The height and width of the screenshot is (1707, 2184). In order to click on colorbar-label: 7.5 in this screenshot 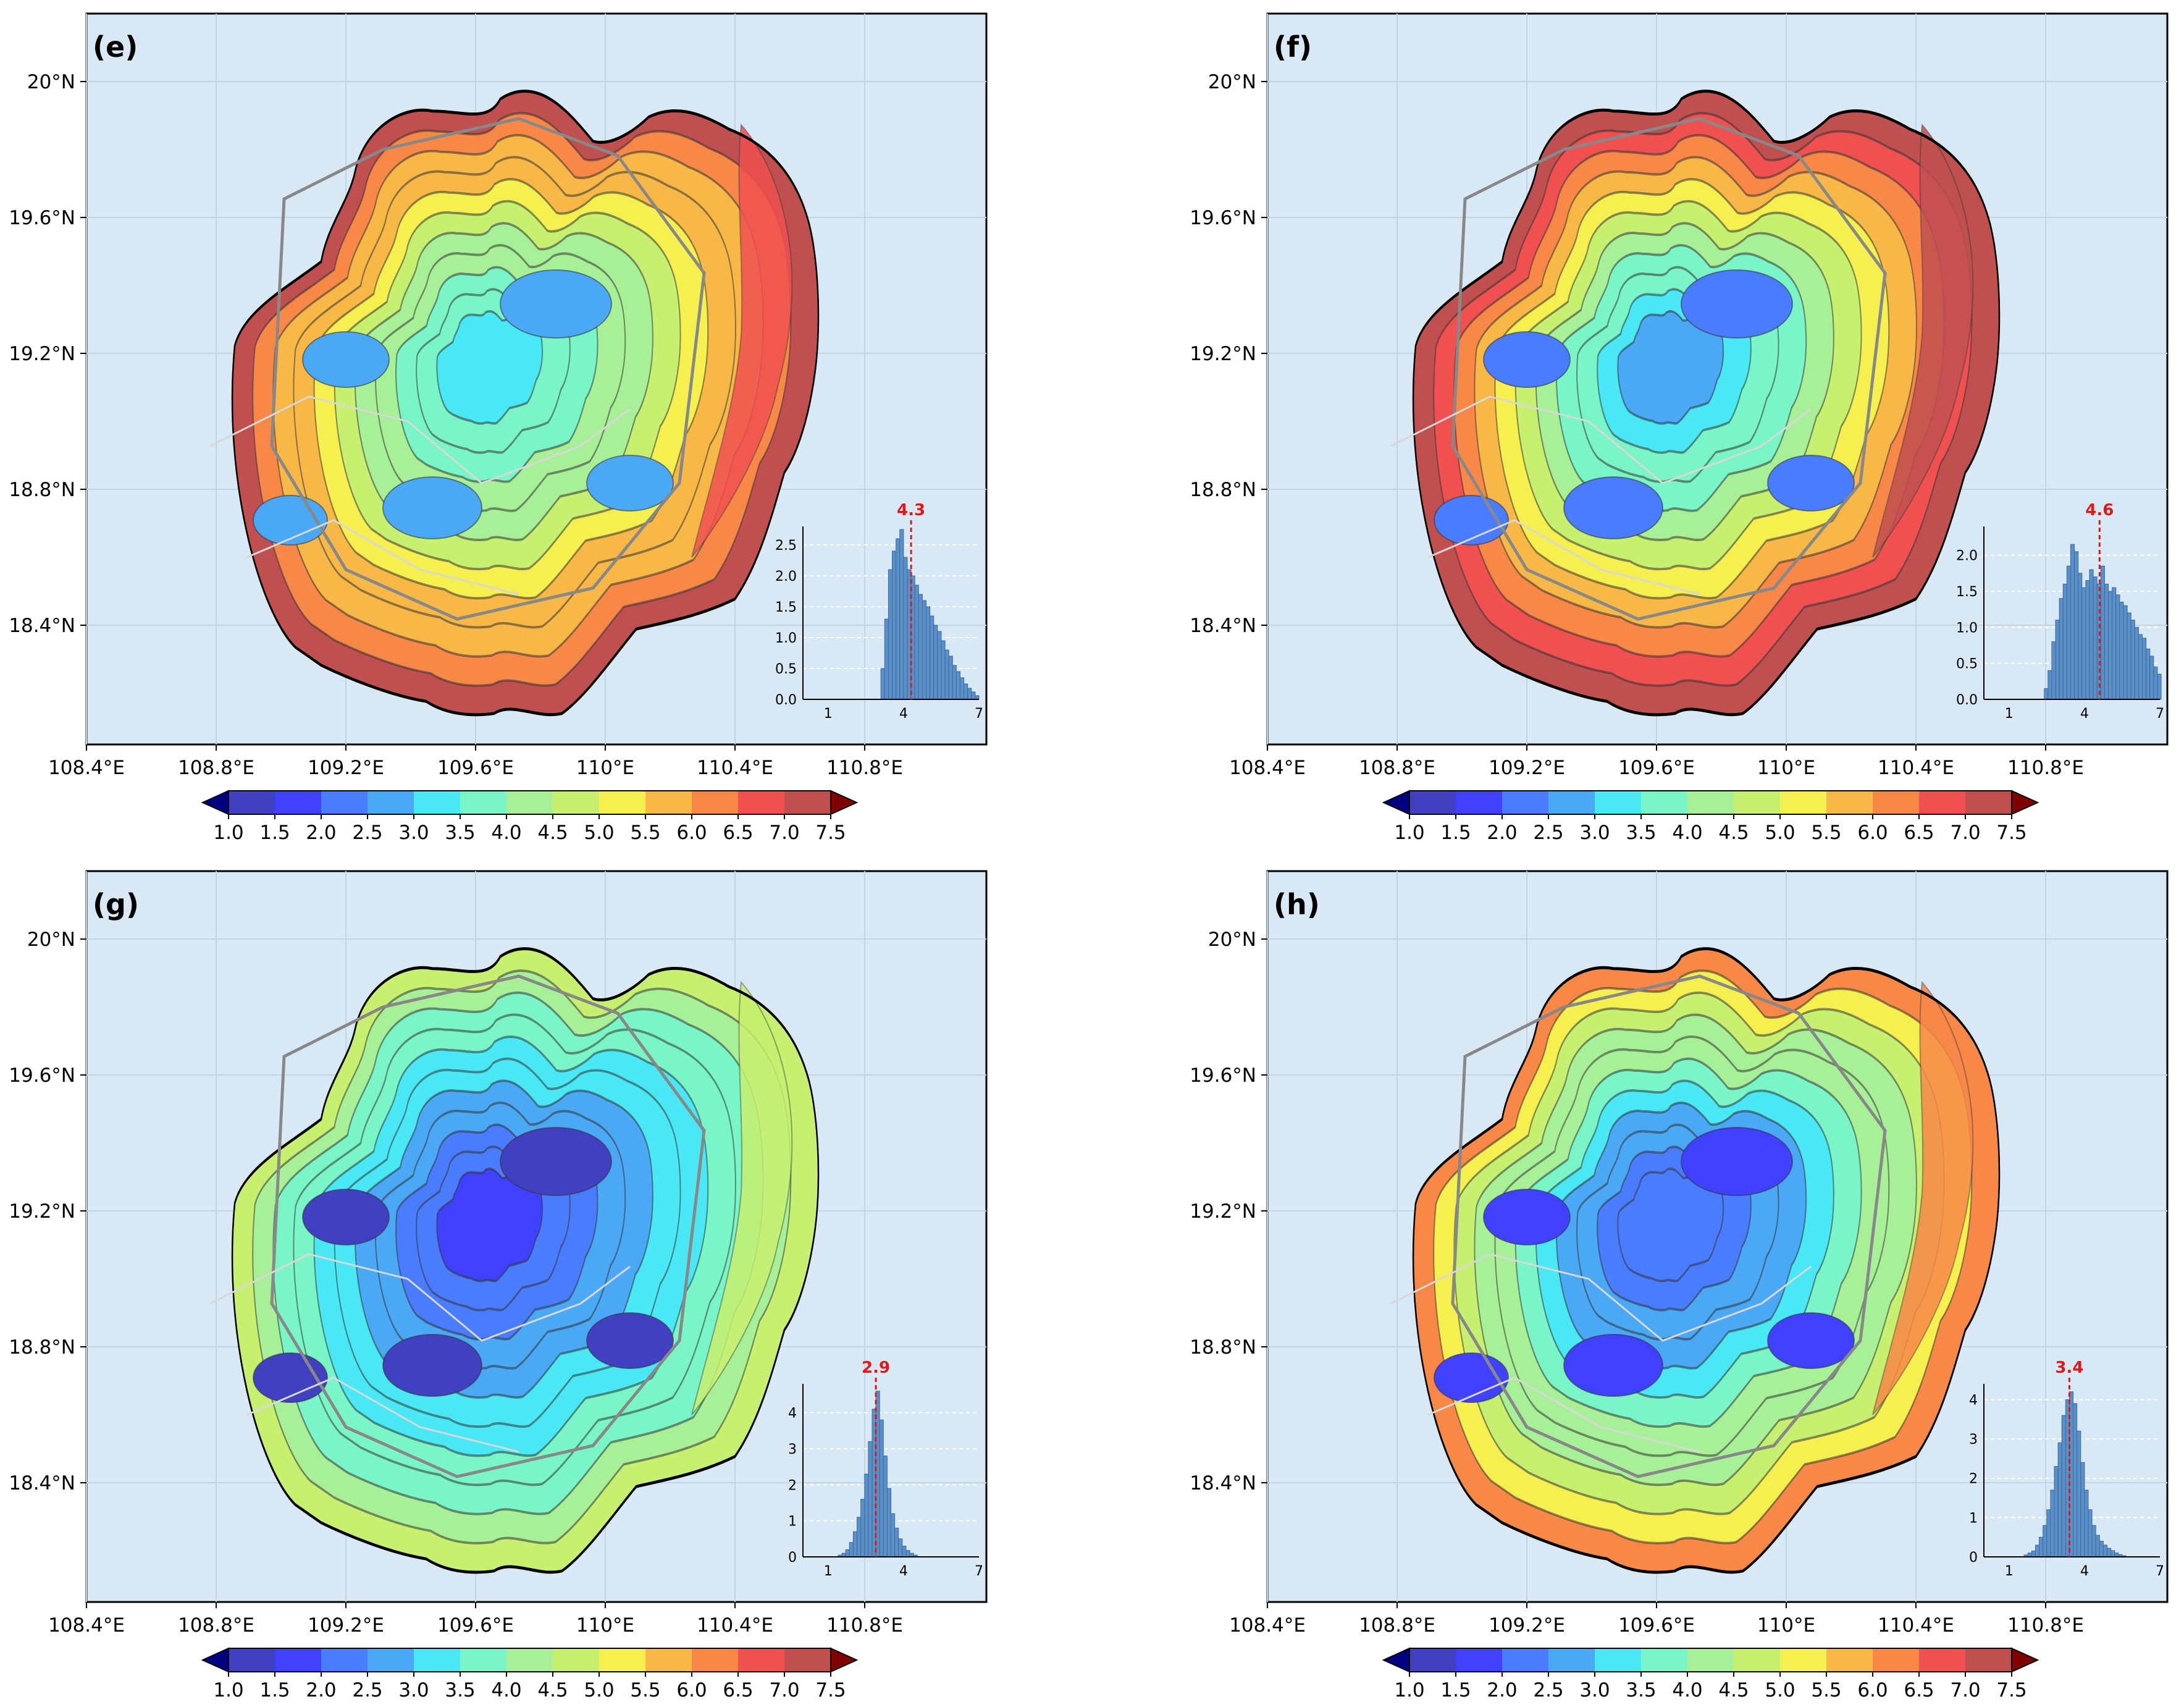, I will do `click(831, 833)`.